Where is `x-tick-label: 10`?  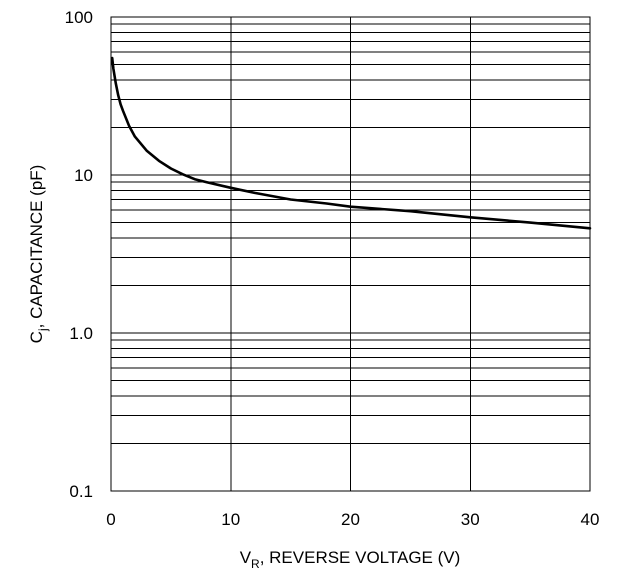 x-tick-label: 10 is located at coordinates (230, 519).